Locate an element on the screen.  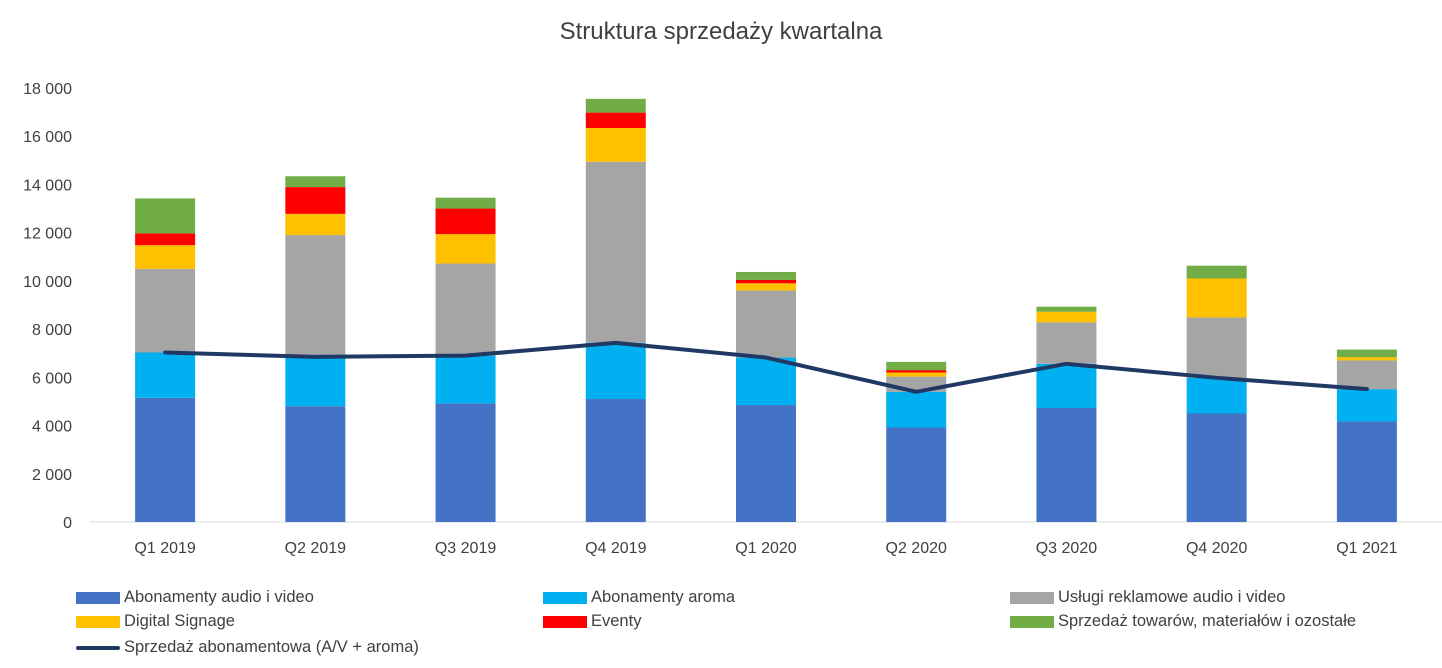
legend-label: Digital Signage is located at coordinates (179, 621).